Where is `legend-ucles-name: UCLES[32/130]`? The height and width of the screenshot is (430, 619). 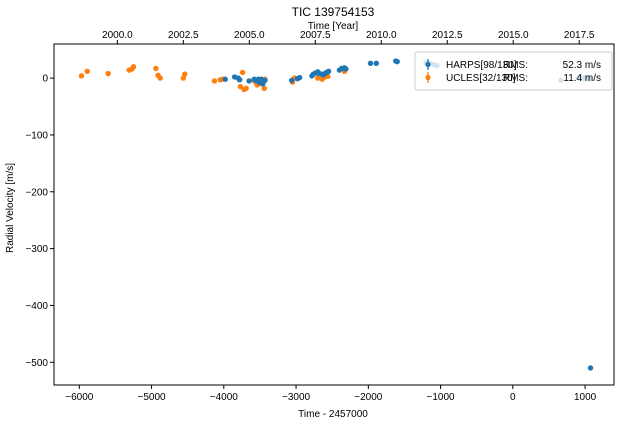
legend-ucles-name: UCLES[32/130] is located at coordinates (481, 78).